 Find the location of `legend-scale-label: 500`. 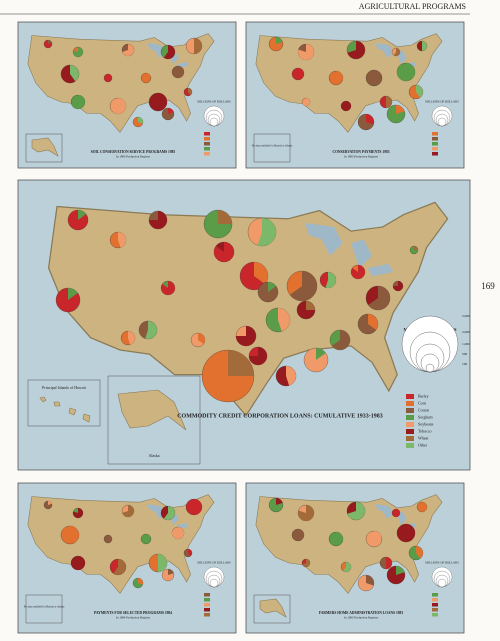

legend-scale-label: 500 is located at coordinates (465, 354).